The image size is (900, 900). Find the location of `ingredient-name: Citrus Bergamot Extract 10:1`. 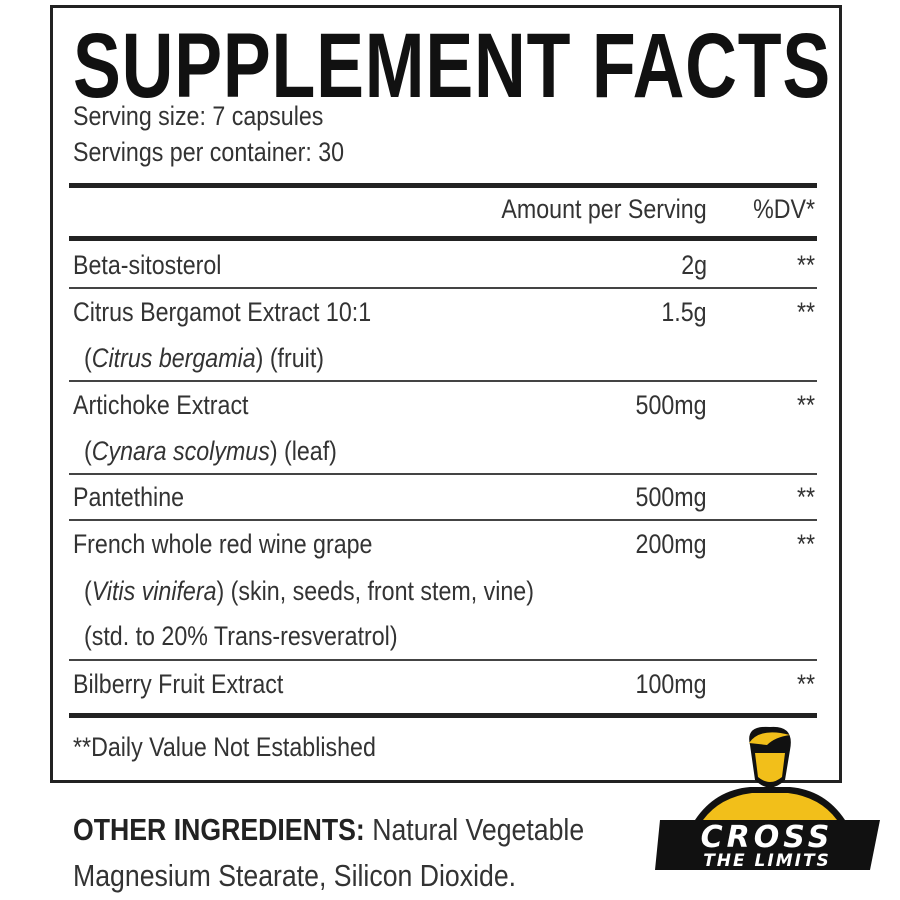

ingredient-name: Citrus Bergamot Extract 10:1 is located at coordinates (222, 312).